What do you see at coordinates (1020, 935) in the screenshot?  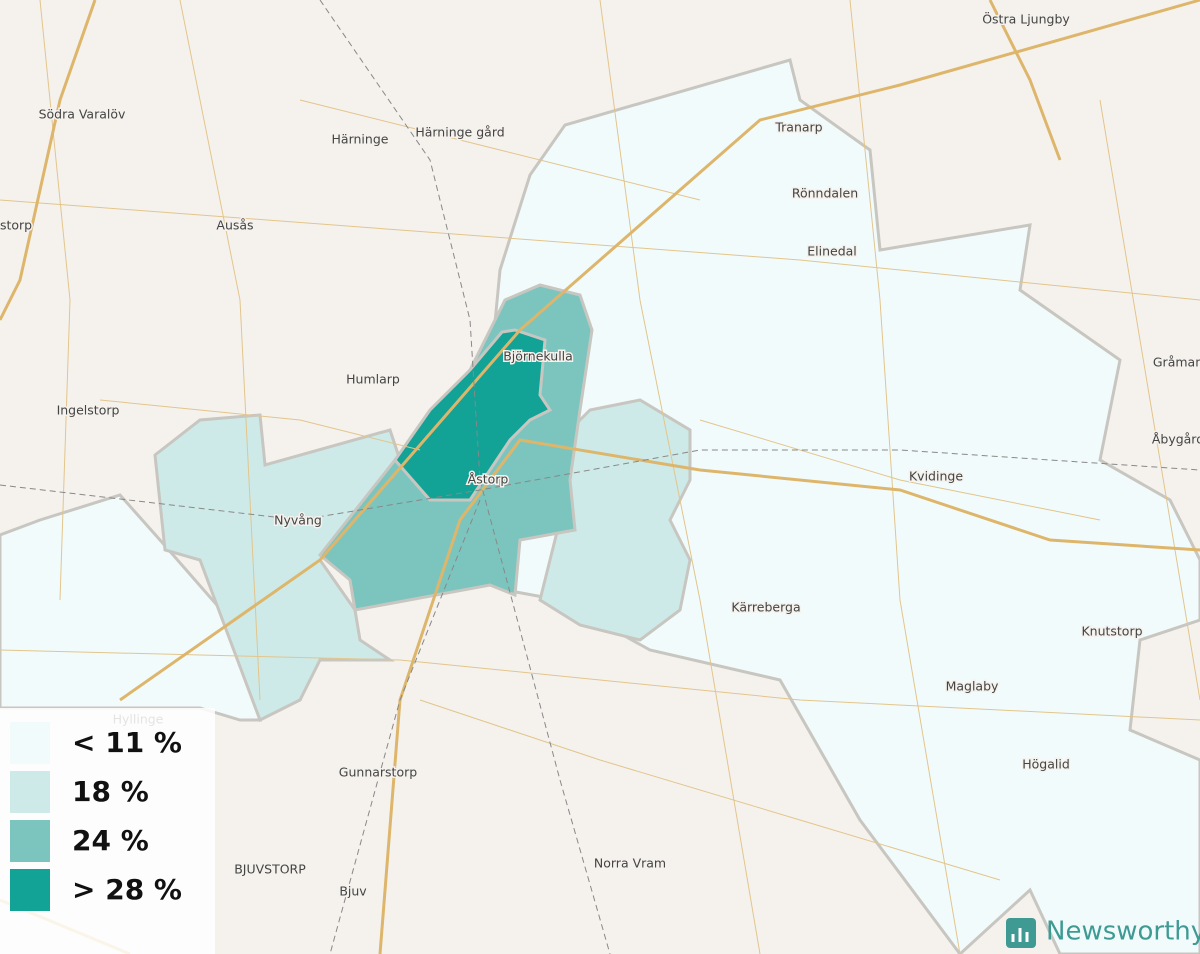 I see `brand-icon-bars` at bounding box center [1020, 935].